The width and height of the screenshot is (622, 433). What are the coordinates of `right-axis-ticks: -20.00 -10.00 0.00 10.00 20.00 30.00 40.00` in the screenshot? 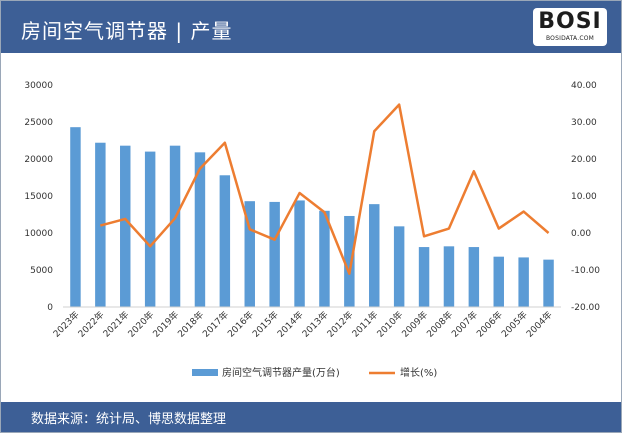 It's located at (585, 197).